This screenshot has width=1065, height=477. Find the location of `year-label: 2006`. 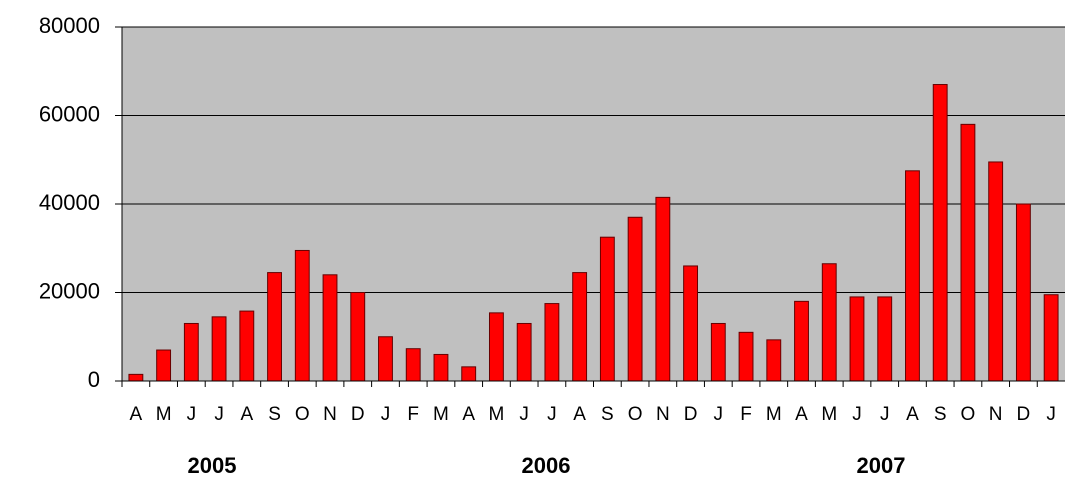

year-label: 2006 is located at coordinates (546, 465).